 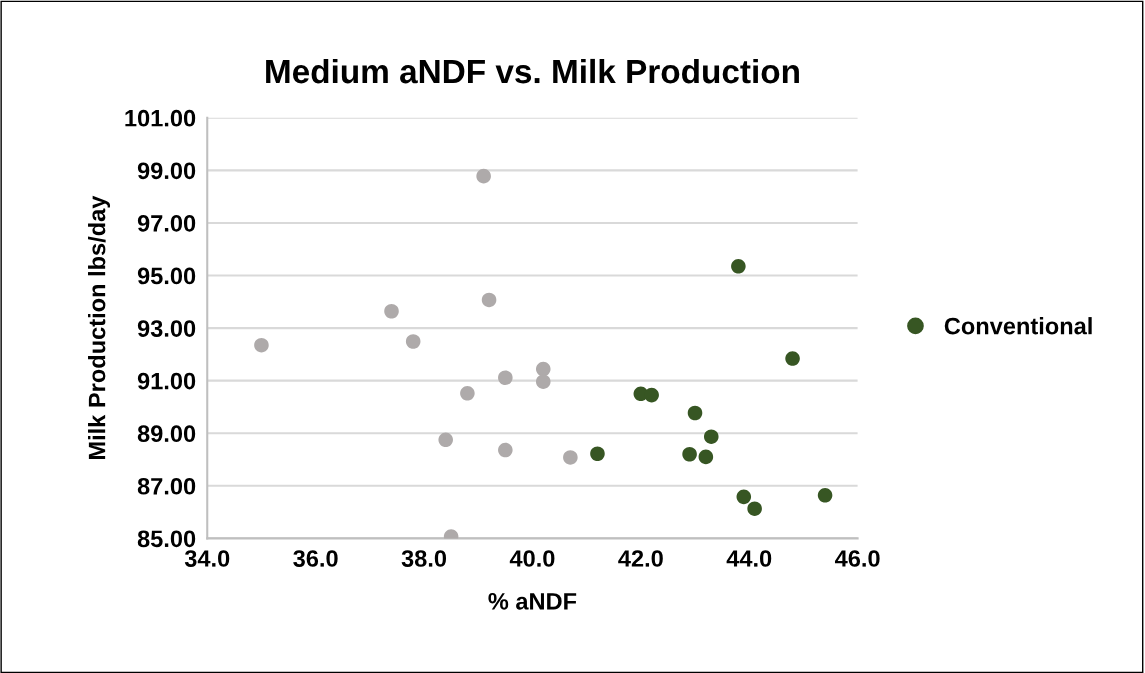 I want to click on y-tick-label: 97.00, so click(x=166, y=223).